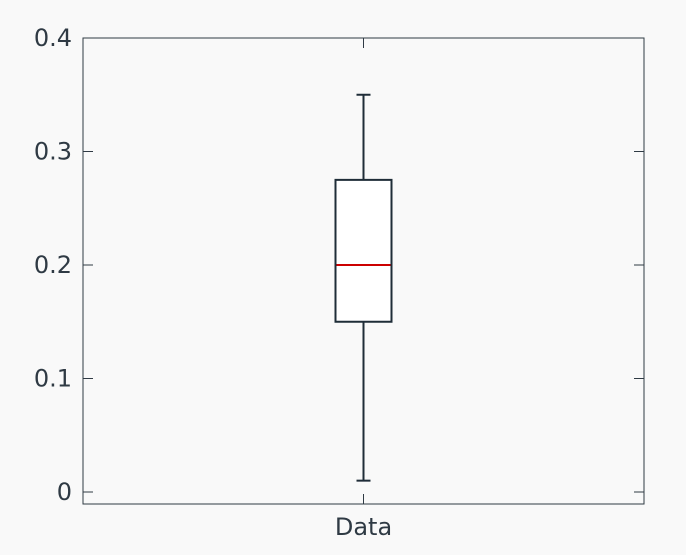 This screenshot has width=686, height=555. I want to click on y-tick-label: 0.3, so click(53, 152).